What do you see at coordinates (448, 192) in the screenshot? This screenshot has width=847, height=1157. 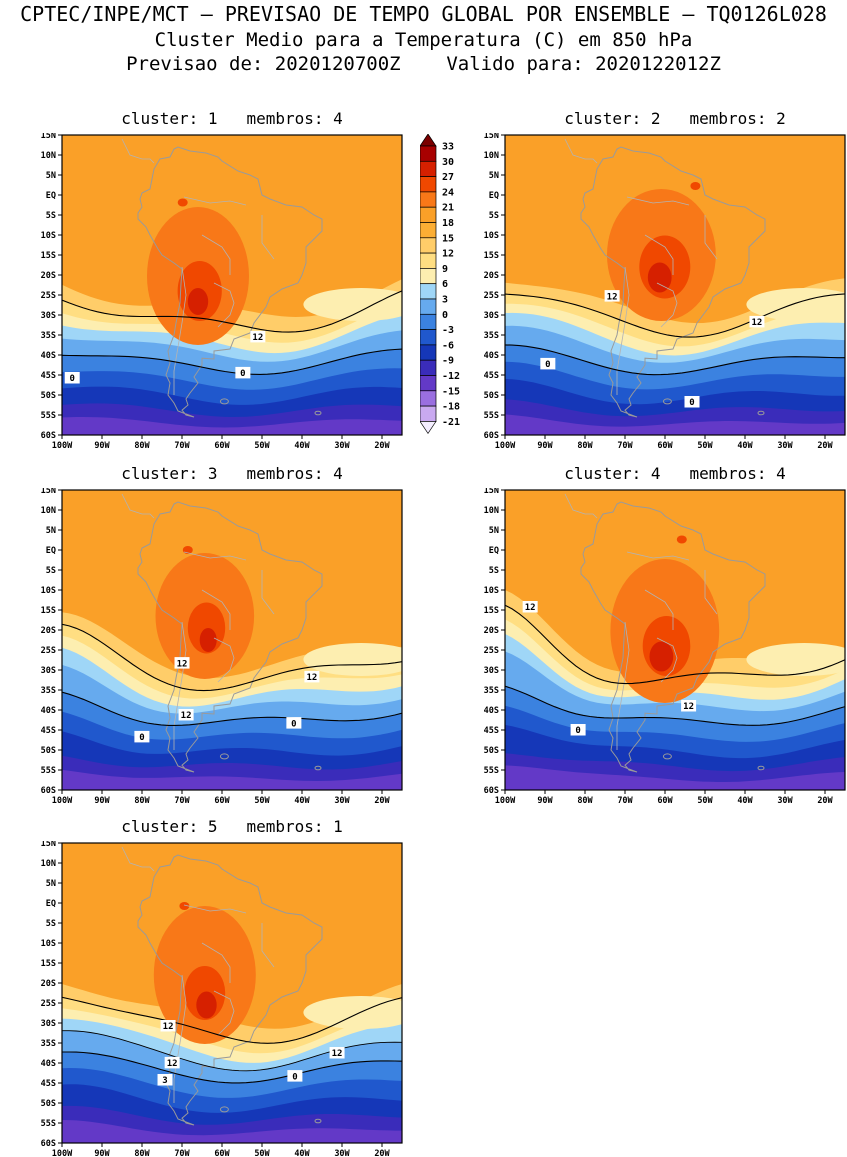 I see `colorbar-tick-label: 24` at bounding box center [448, 192].